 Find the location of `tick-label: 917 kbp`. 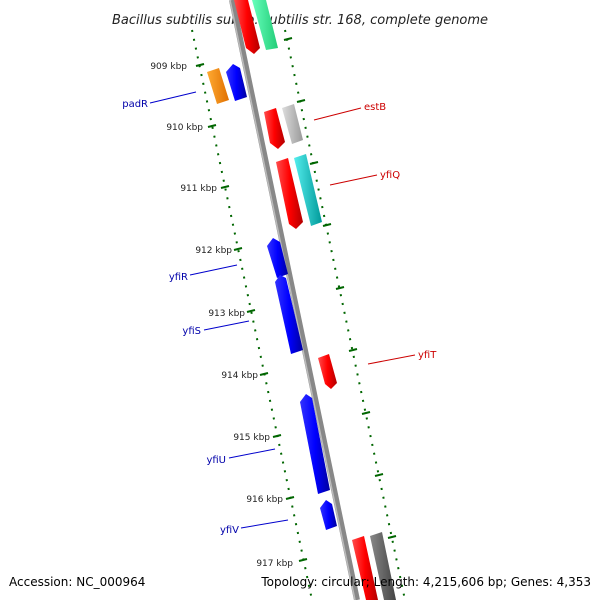

tick-label: 917 kbp is located at coordinates (274, 564).